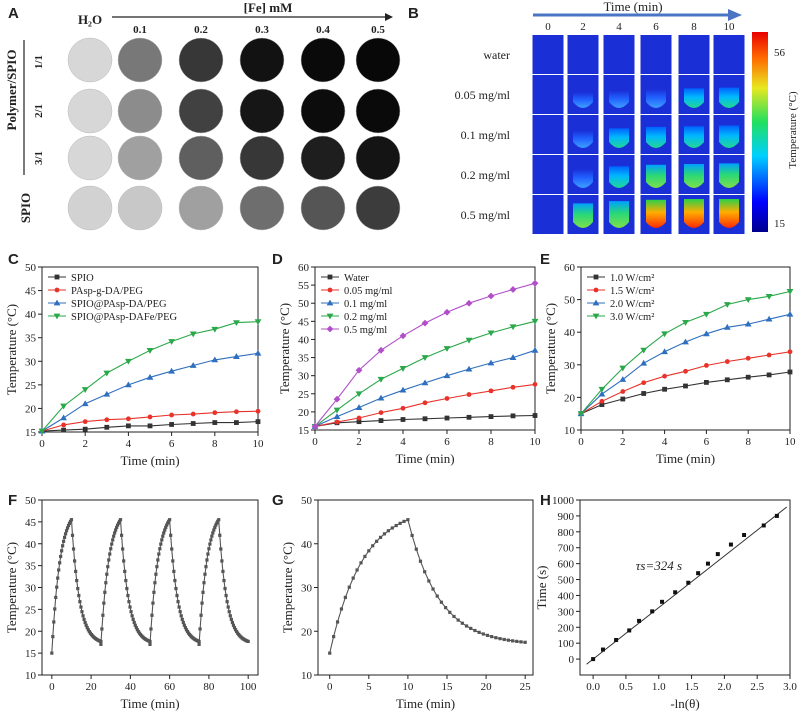  What do you see at coordinates (304, 322) in the screenshot?
I see `y-tick-label-6: 45` at bounding box center [304, 322].